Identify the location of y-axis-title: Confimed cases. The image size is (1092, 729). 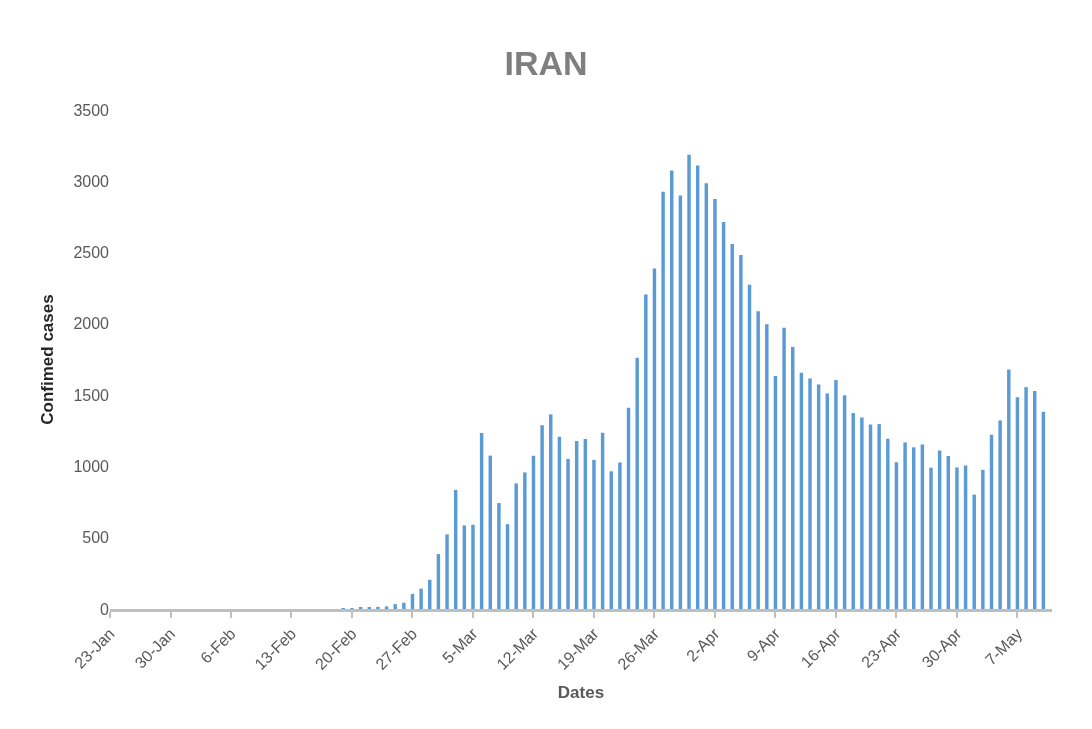
(47, 359).